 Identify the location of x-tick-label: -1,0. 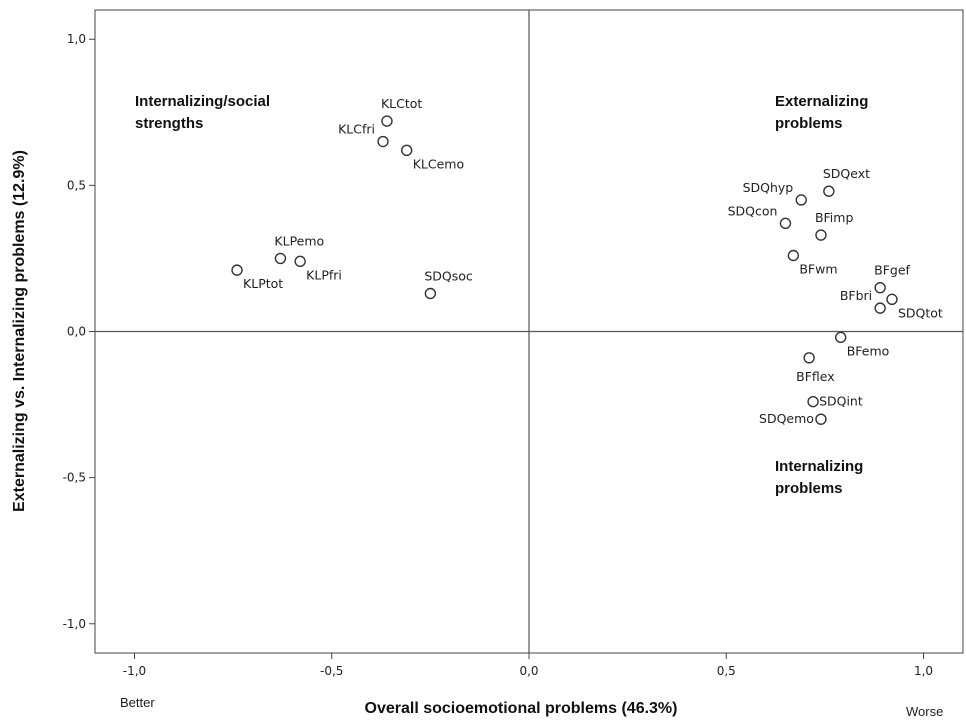
(134, 671).